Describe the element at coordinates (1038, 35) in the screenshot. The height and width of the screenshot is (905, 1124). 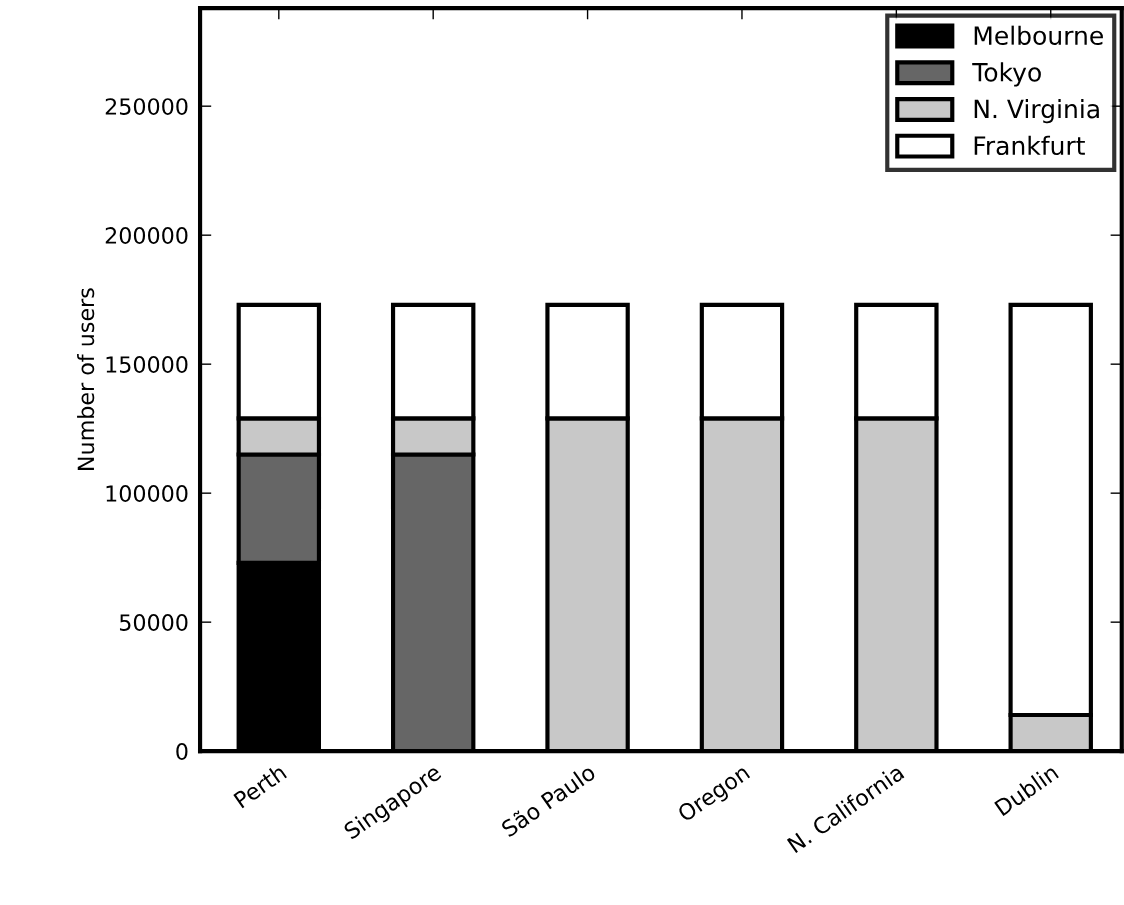
I see `legend-label: Melbourne` at that location.